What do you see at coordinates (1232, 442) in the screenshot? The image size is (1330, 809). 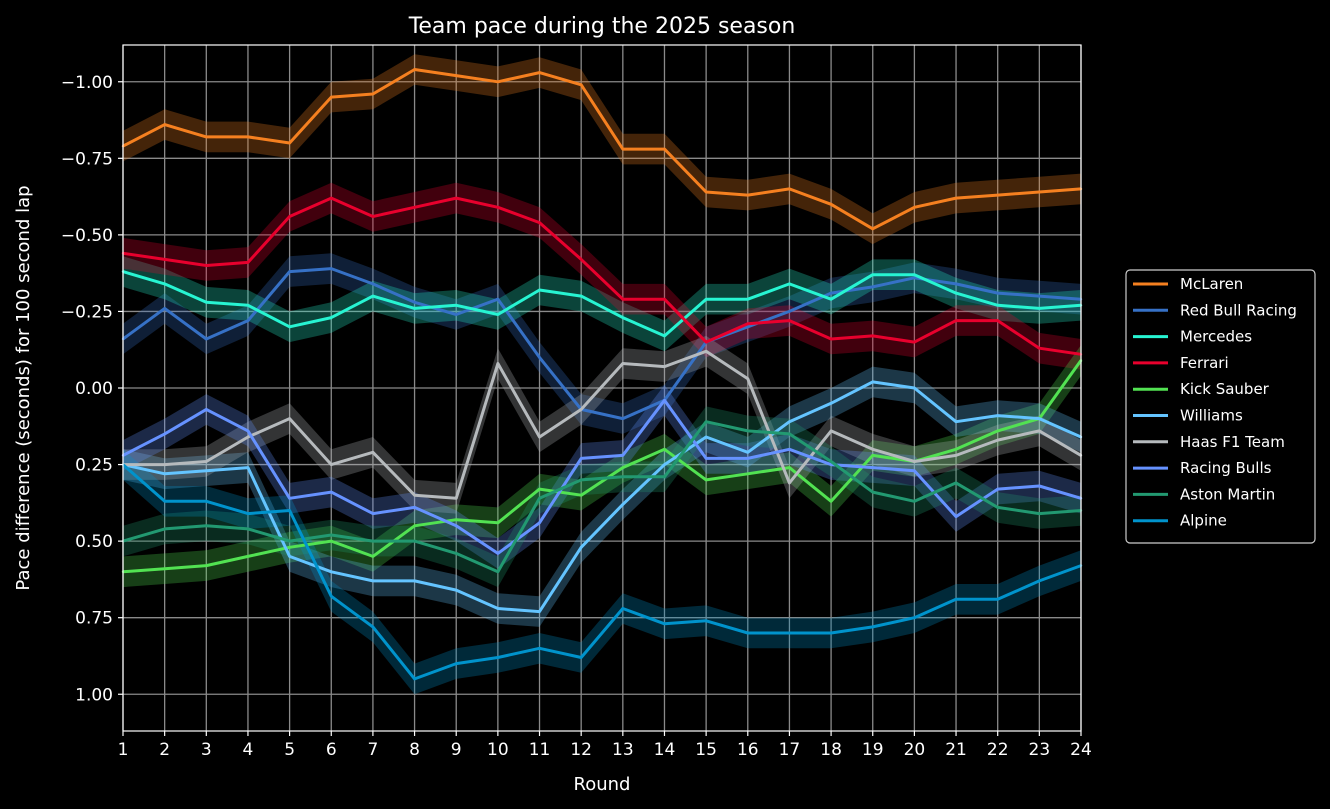 I see `legend-label-haas-f1-team: Haas F1 Team` at bounding box center [1232, 442].